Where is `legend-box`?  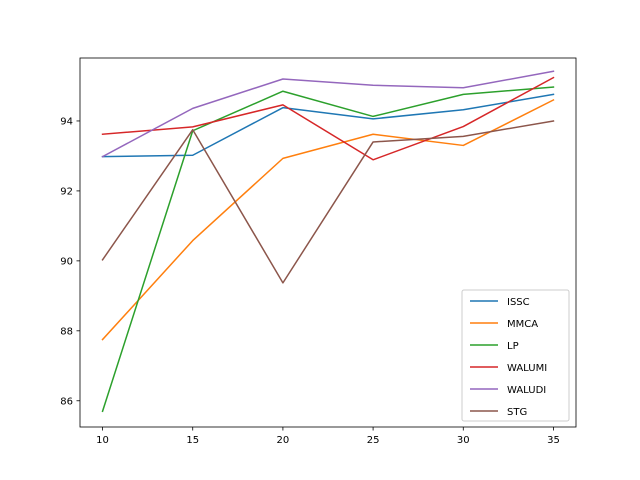
legend-box is located at coordinates (515, 355).